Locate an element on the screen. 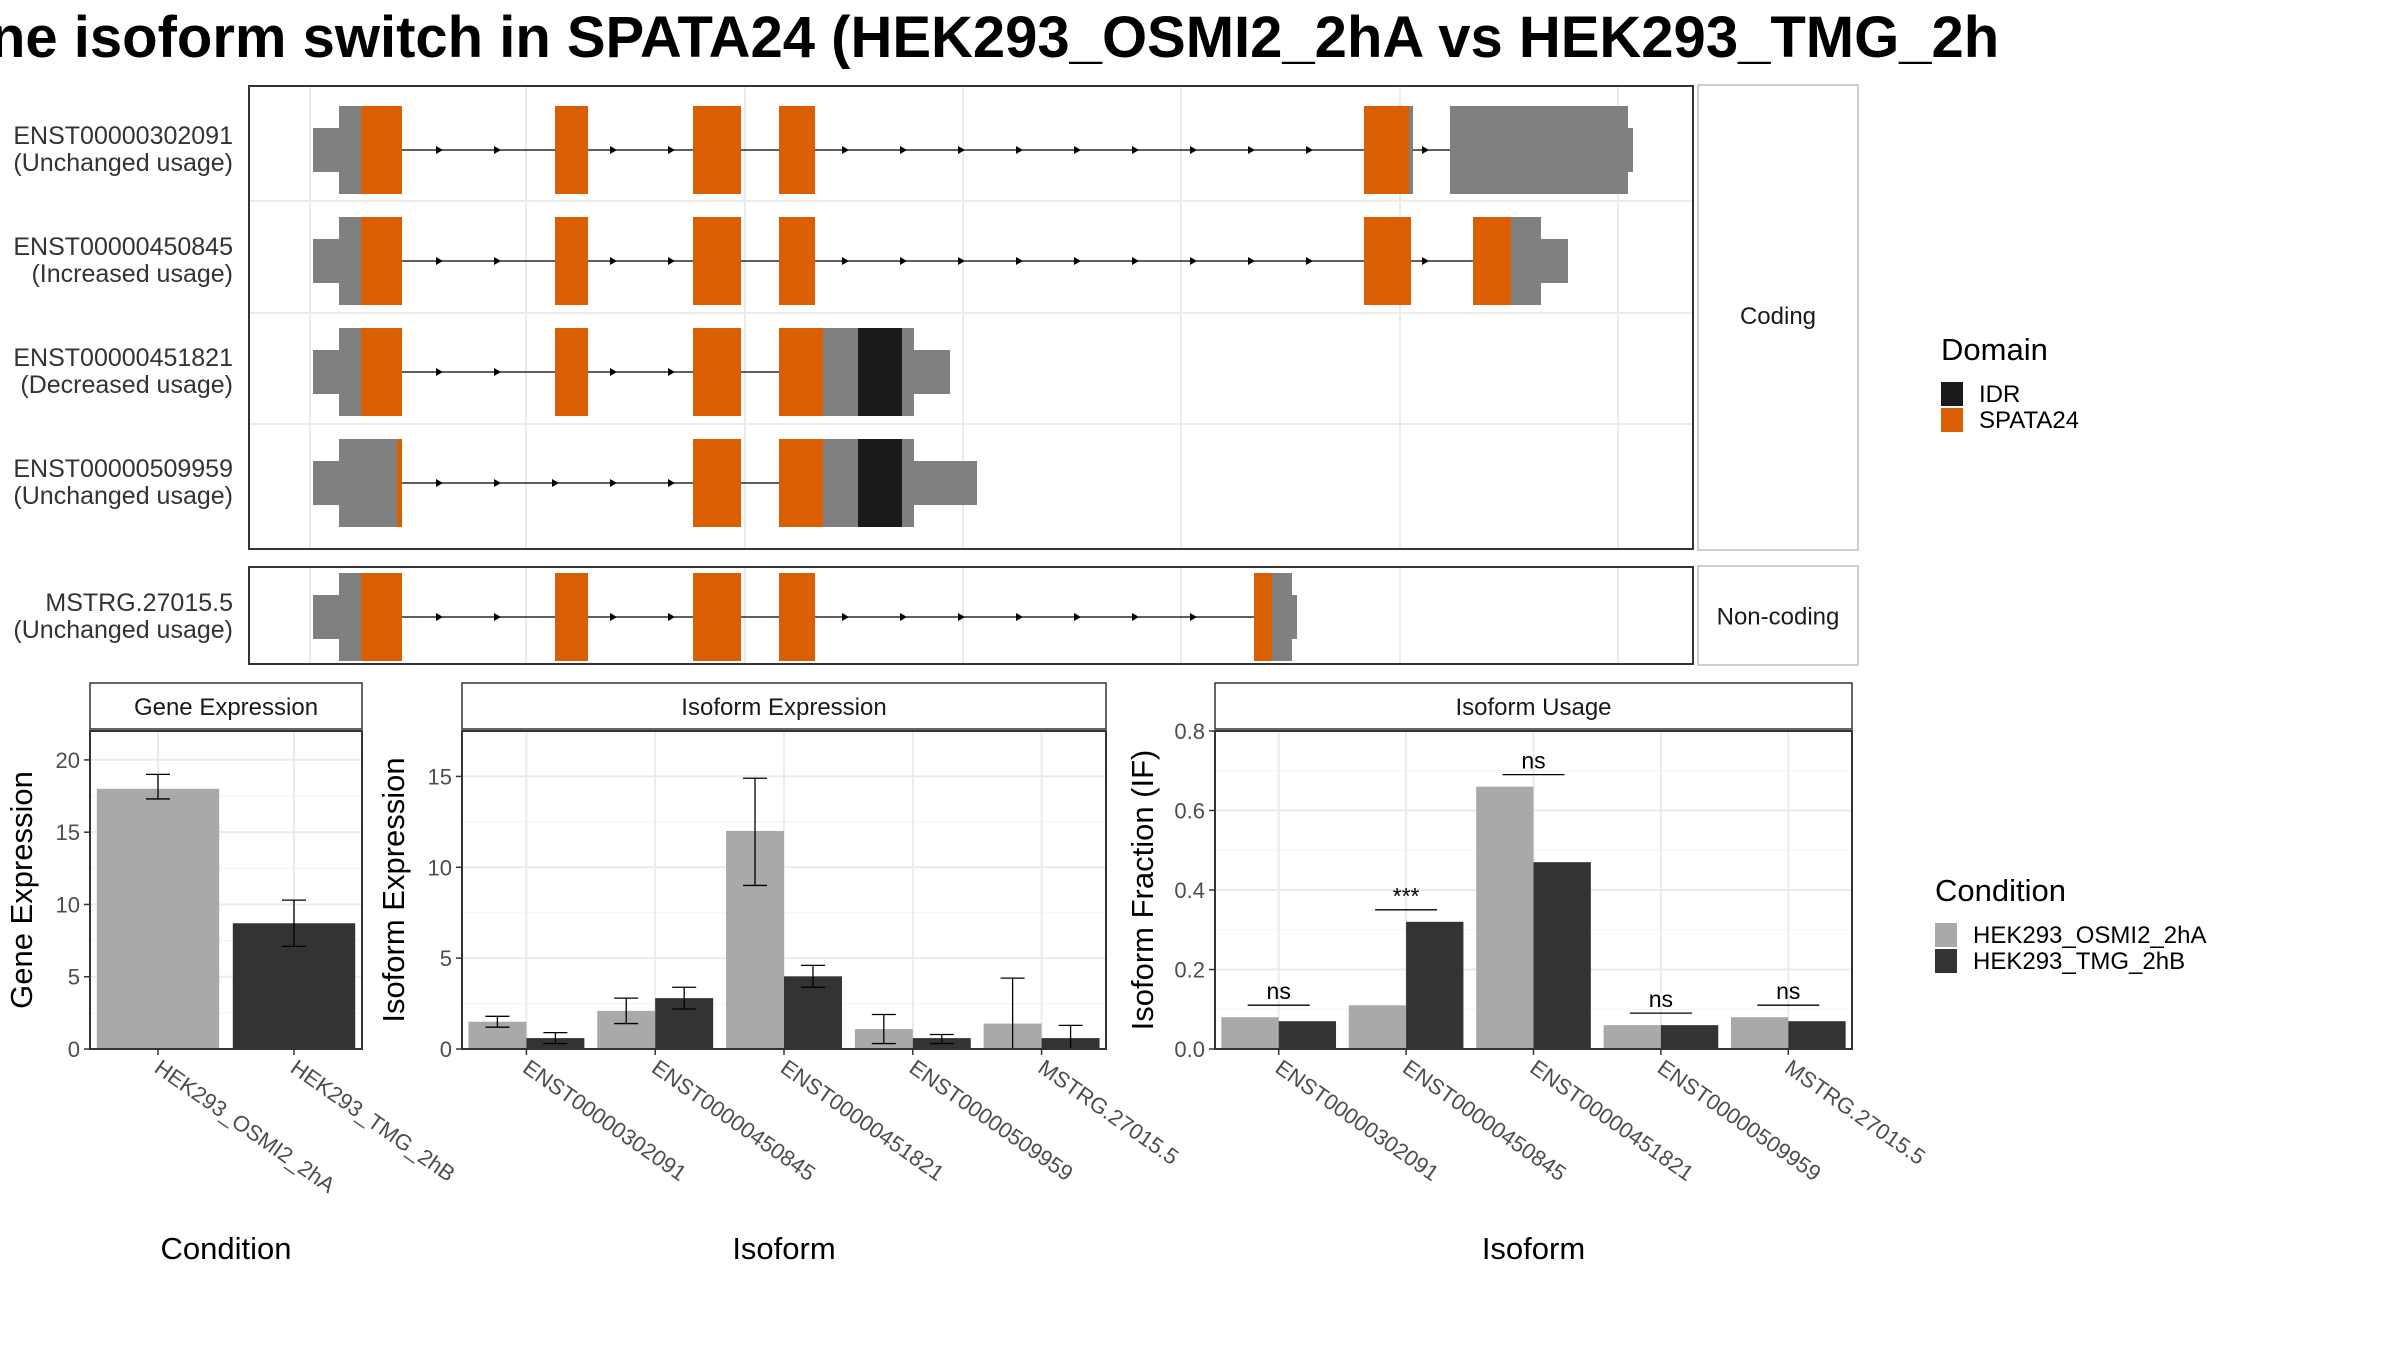 The width and height of the screenshot is (2400, 1350). y-tick-label: 0.4 is located at coordinates (1189, 890).